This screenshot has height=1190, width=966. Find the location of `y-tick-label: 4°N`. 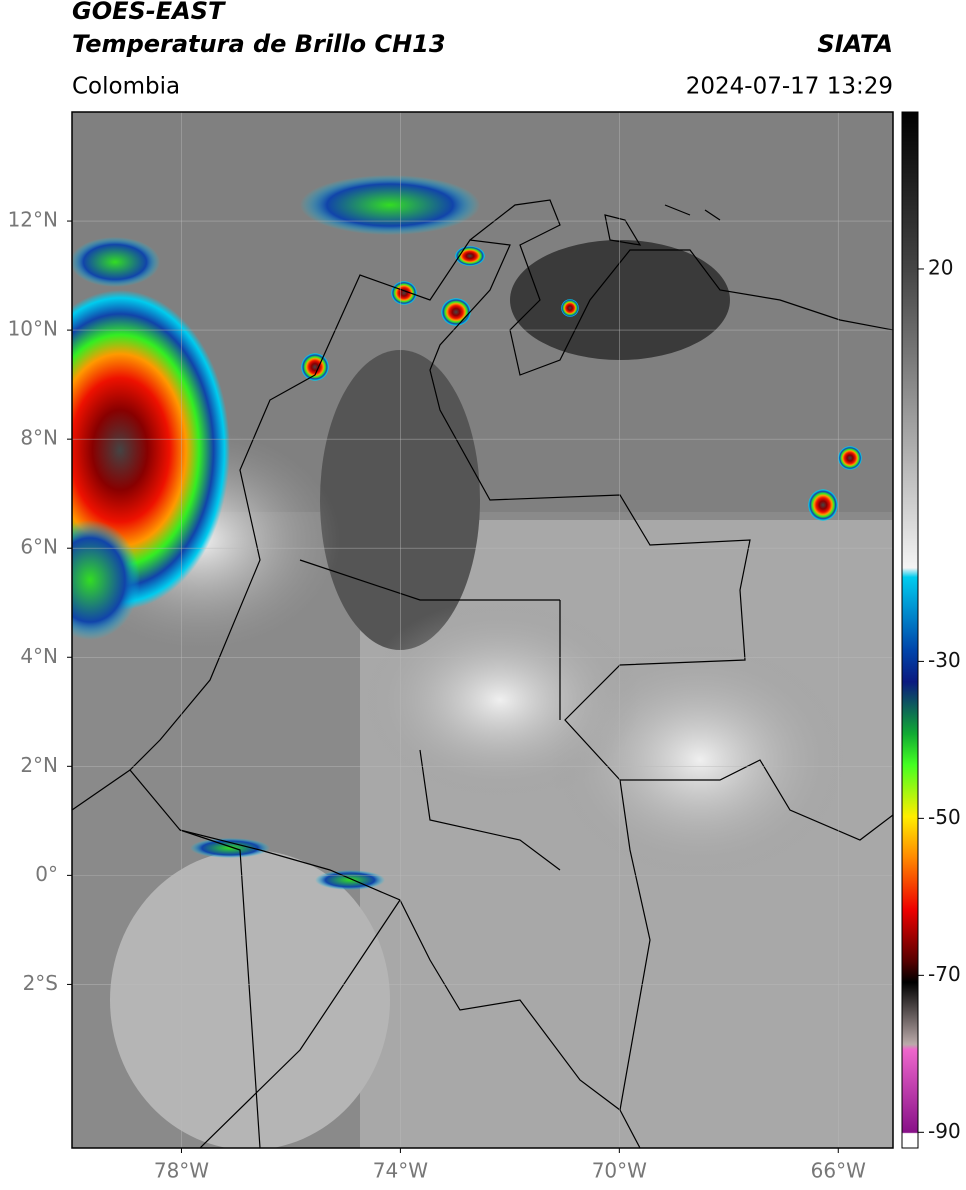

y-tick-label: 4°N is located at coordinates (39, 656).